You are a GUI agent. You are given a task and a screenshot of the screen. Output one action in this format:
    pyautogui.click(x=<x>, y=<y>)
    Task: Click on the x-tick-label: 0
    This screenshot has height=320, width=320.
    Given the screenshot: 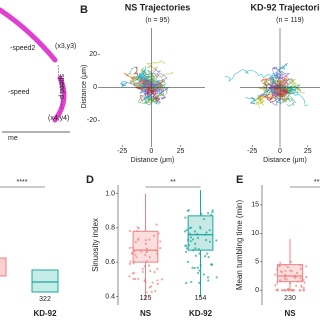 What is the action you would take?
    pyautogui.click(x=151, y=151)
    